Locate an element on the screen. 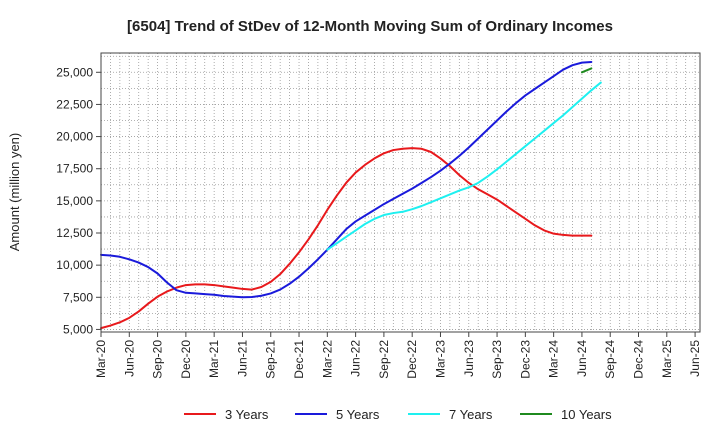  legend-label-10-years: 10 Years is located at coordinates (586, 414).